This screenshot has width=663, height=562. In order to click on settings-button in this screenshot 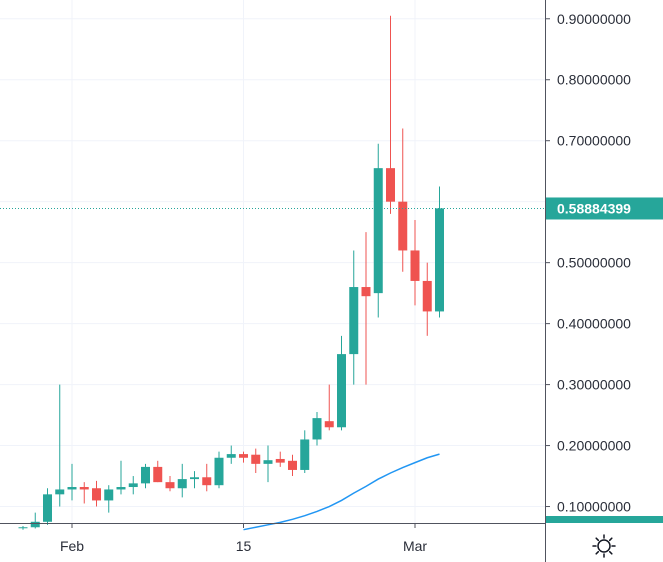, I will do `click(604, 542)`.